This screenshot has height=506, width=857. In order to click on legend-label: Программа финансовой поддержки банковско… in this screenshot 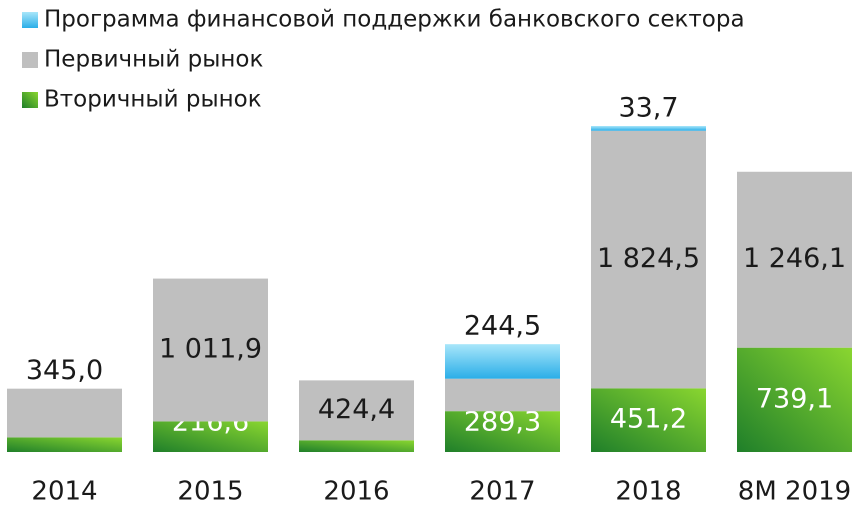, I will do `click(394, 20)`.